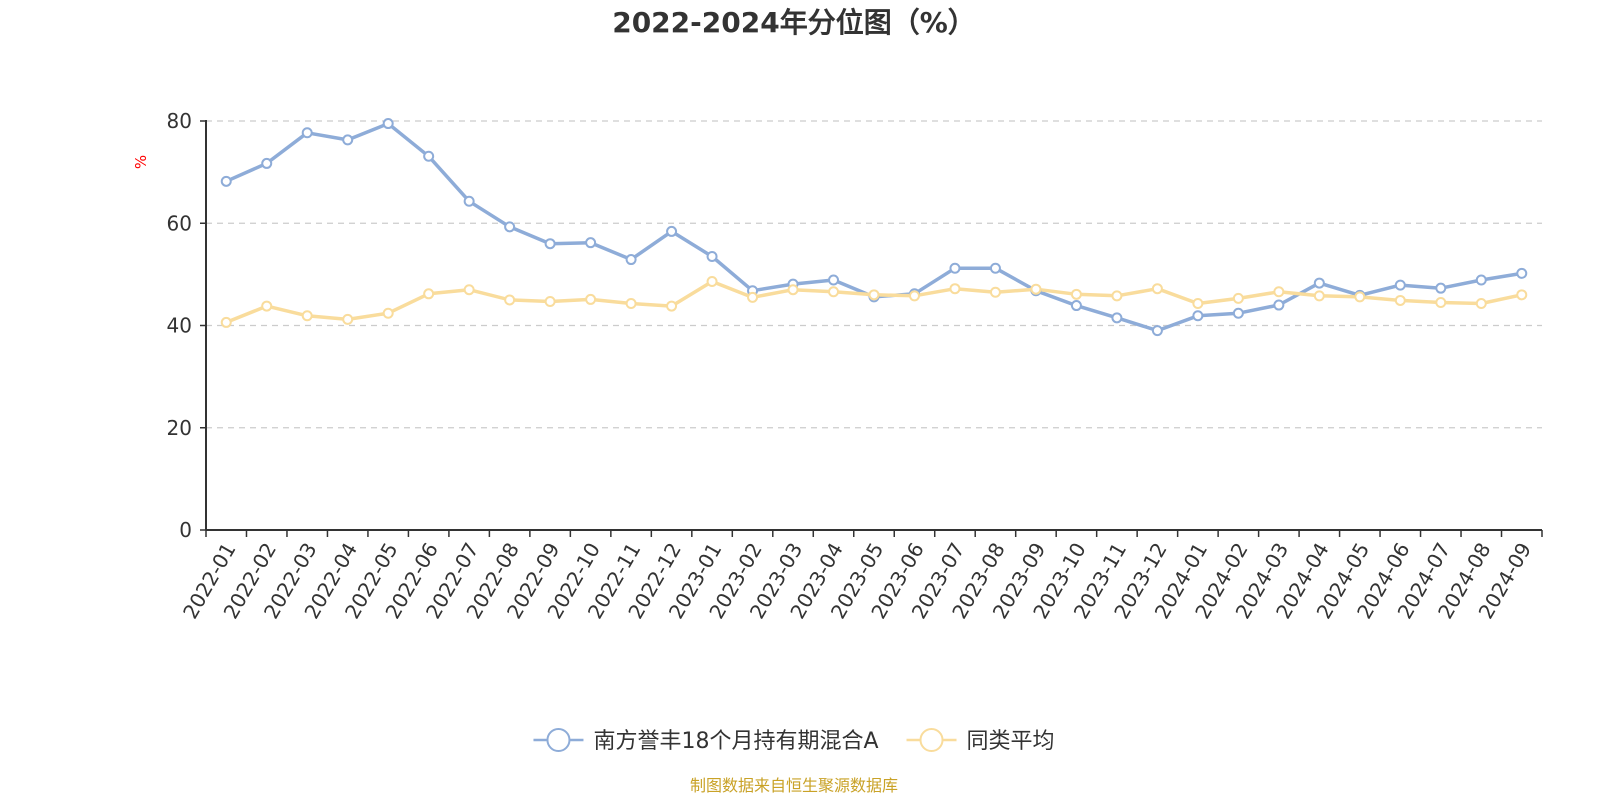 This screenshot has width=1600, height=800. I want to click on legend: 南方誉丰18个月持有期混合A 同类平均, so click(794, 741).